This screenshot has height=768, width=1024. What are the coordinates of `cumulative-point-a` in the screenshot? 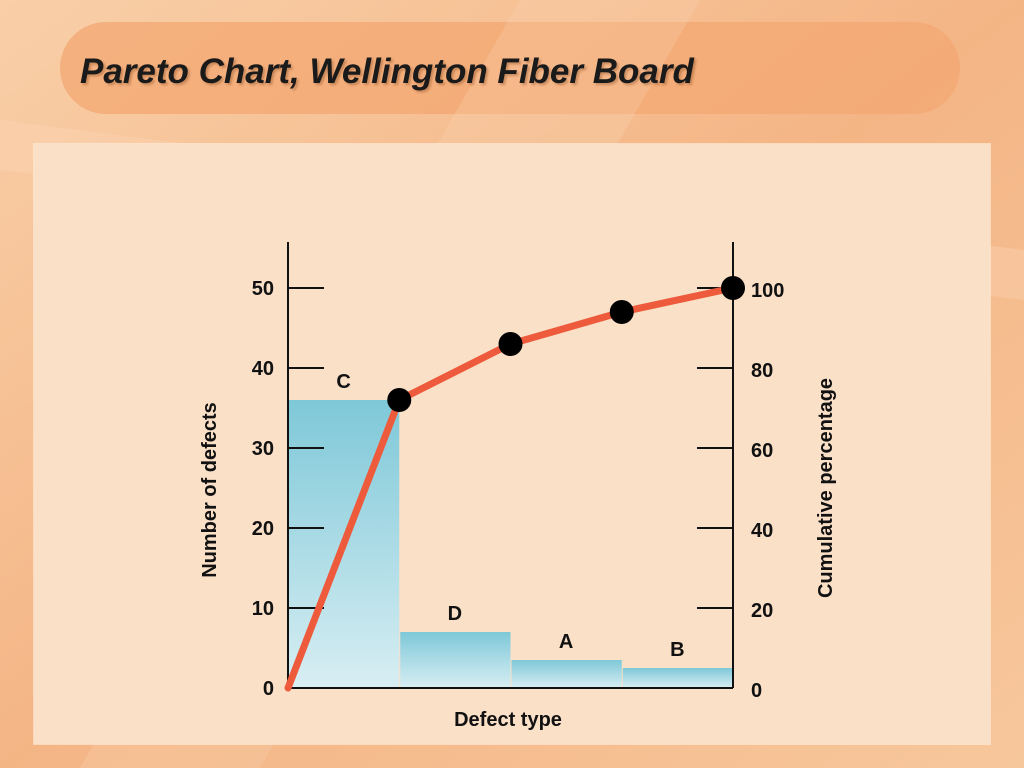 It's located at (621, 312).